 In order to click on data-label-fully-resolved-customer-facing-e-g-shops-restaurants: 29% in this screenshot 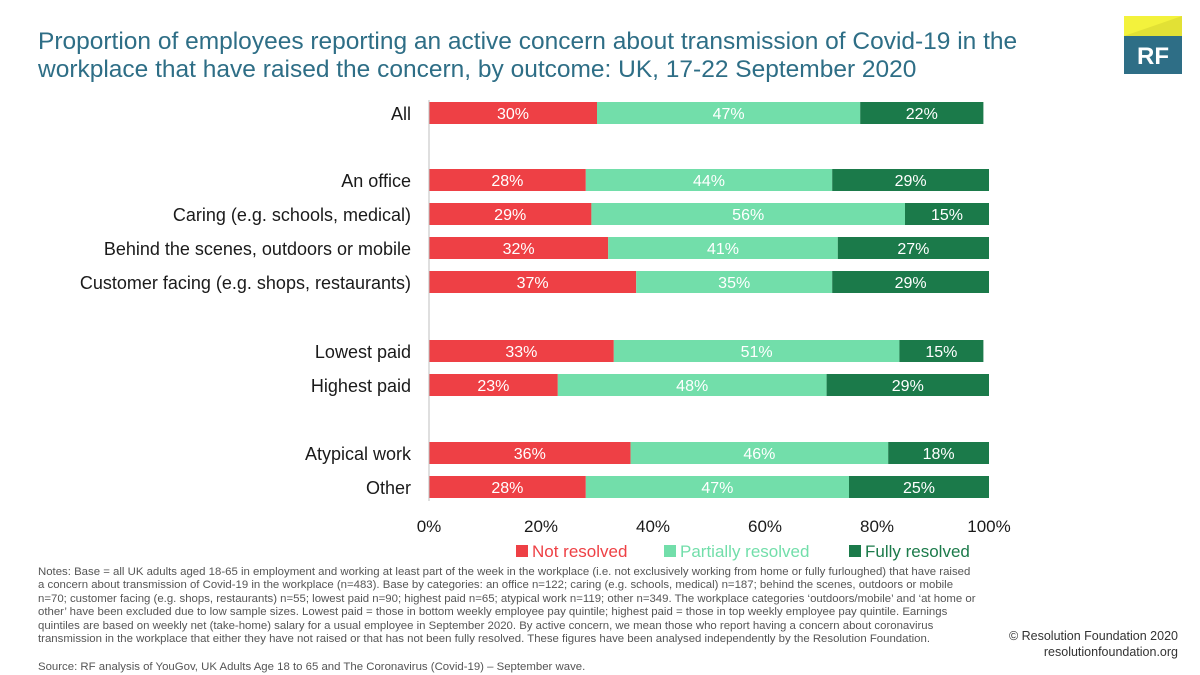, I will do `click(911, 283)`.